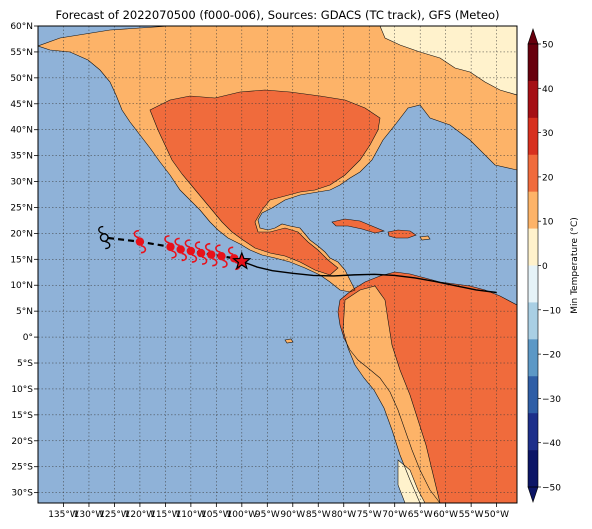  I want to click on andes-mild-zone-coastline, so click(391, 394).